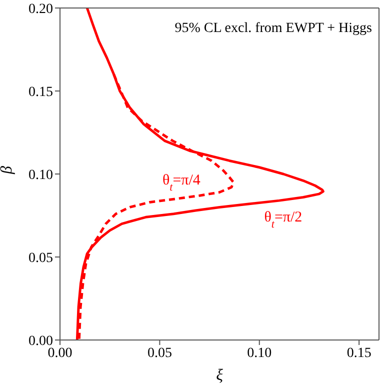  What do you see at coordinates (259, 353) in the screenshot?
I see `x-tick-label: 0.10` at bounding box center [259, 353].